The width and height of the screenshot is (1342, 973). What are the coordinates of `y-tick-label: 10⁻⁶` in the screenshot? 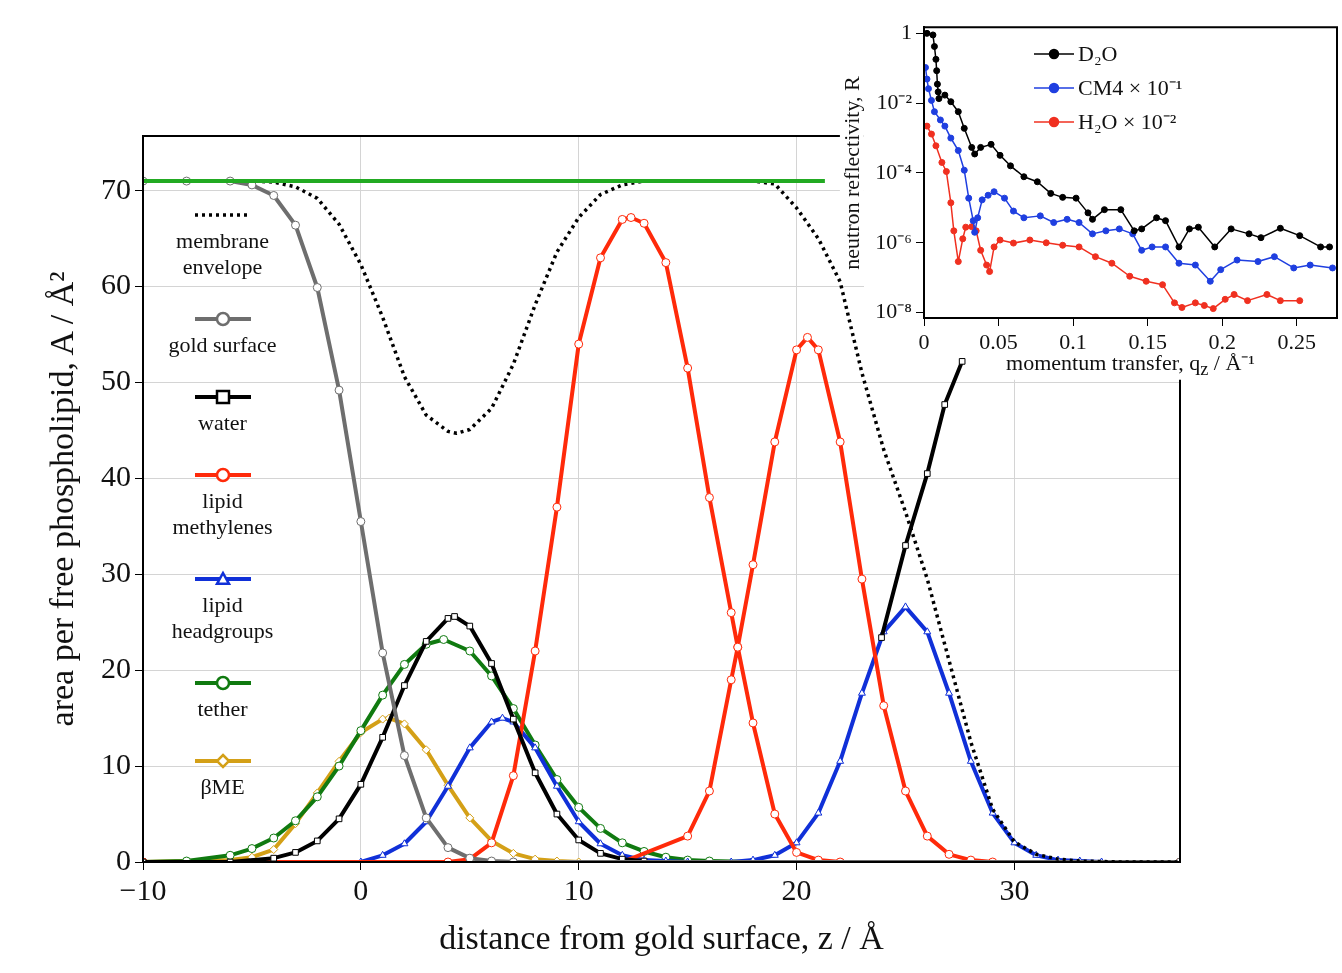 It's located at (893, 241).